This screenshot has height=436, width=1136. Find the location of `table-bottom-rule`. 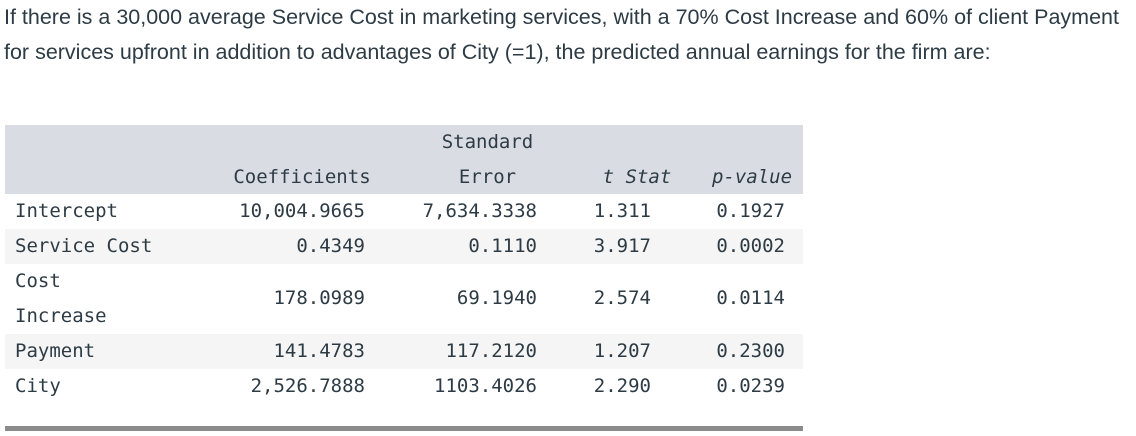

table-bottom-rule is located at coordinates (404, 428).